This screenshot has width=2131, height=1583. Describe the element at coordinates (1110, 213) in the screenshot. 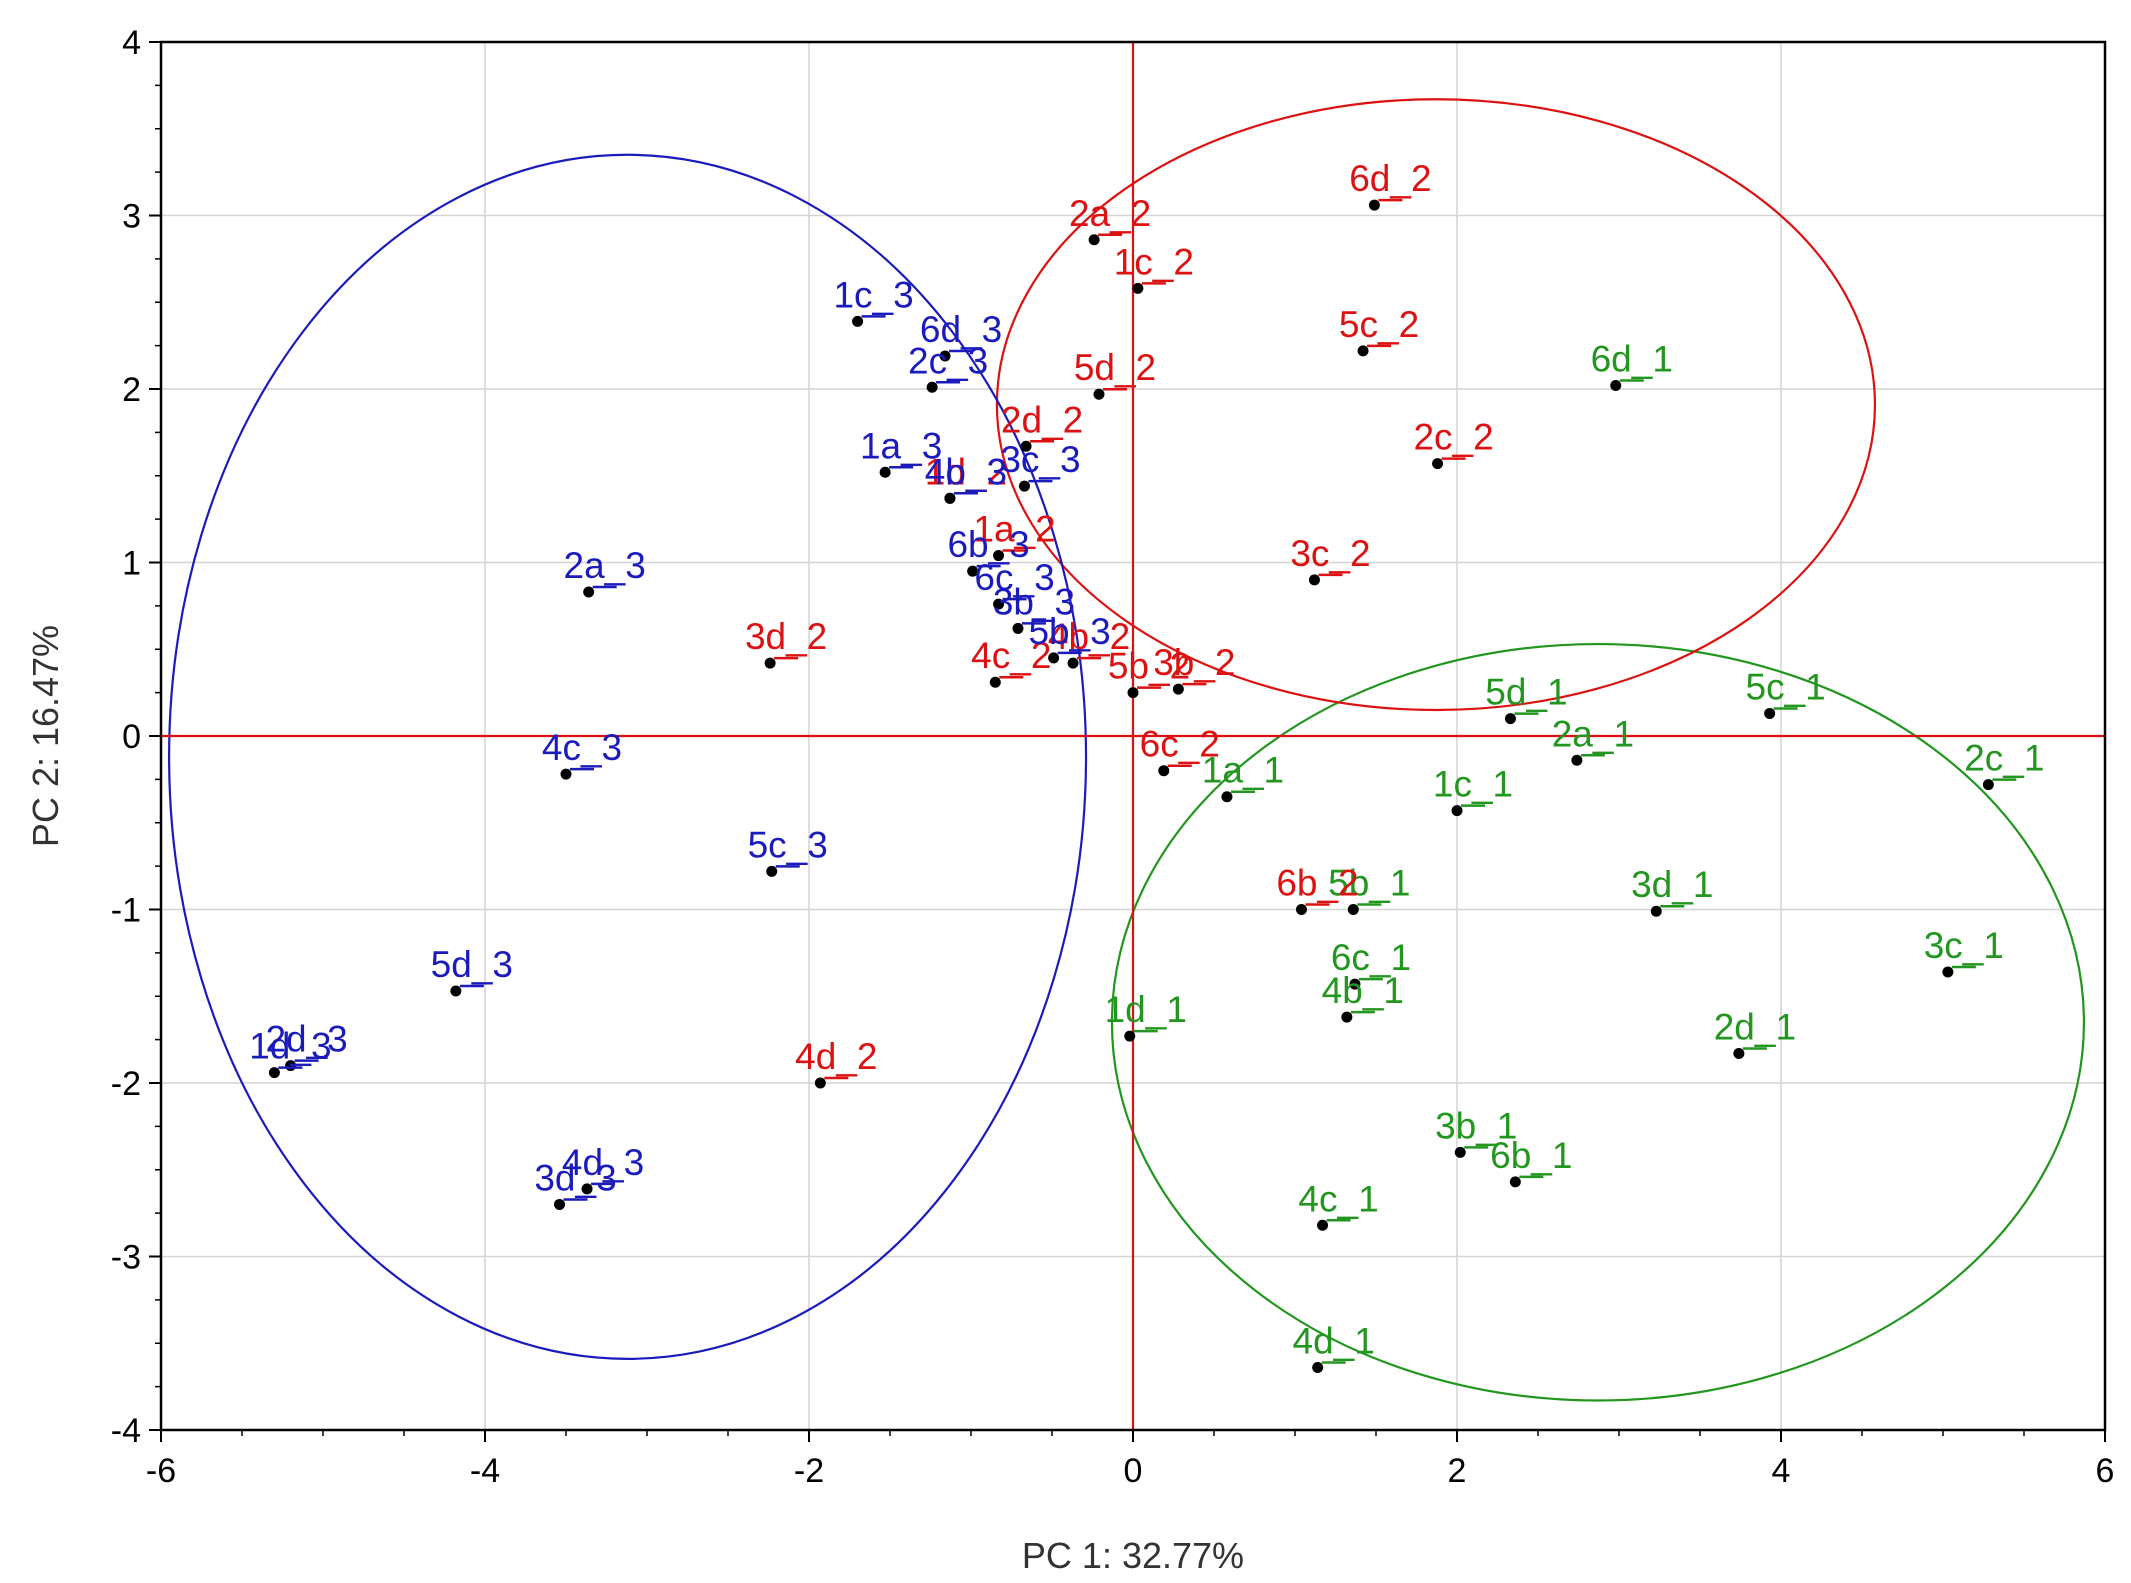

I see `point-label: 2a_2` at that location.